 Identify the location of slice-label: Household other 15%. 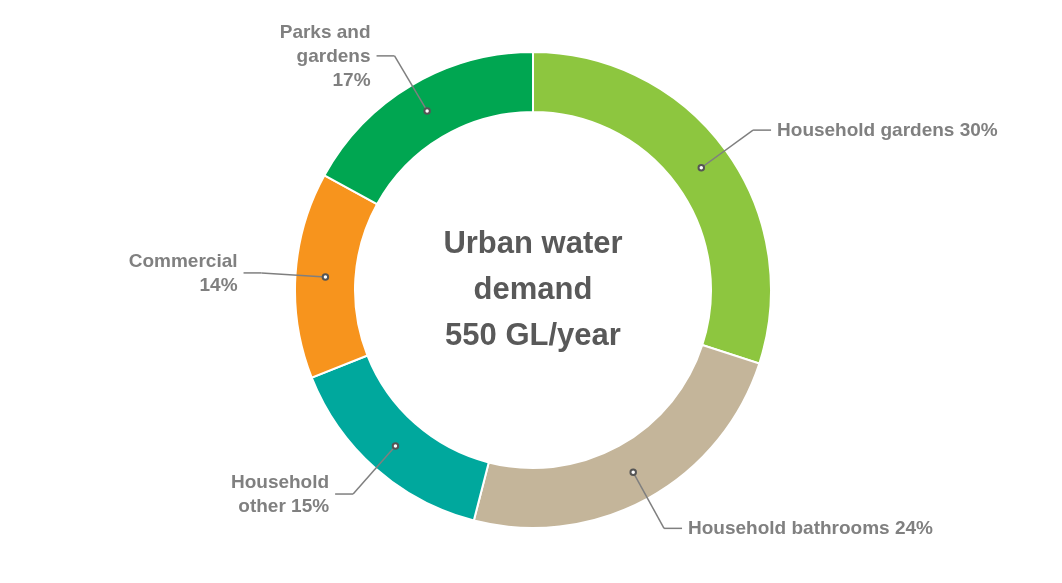
(280, 494).